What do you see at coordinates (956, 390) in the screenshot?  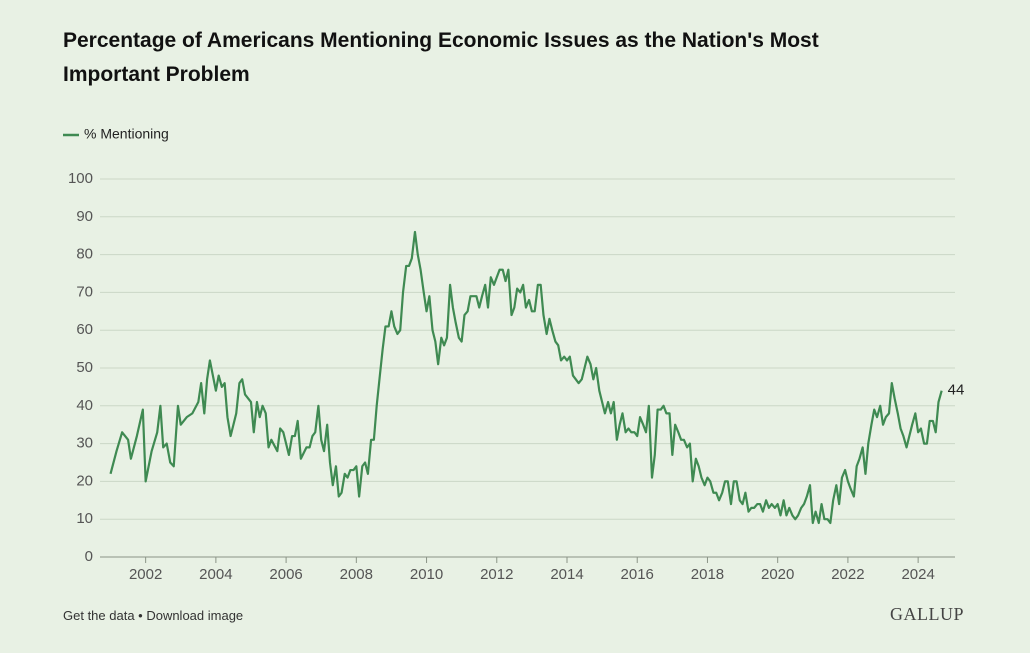 I see `data-label: 44` at bounding box center [956, 390].